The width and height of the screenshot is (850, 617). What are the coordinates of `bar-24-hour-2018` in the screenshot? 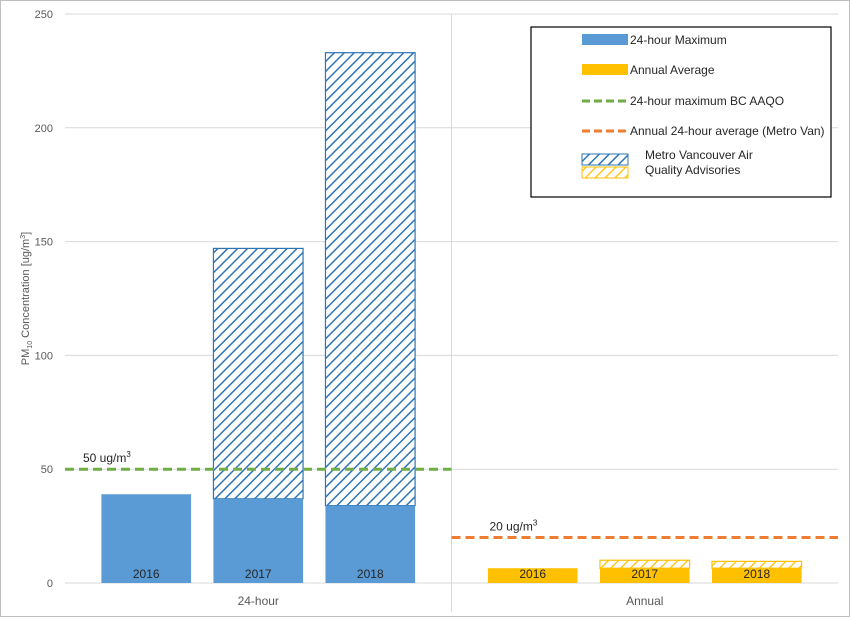 It's located at (370, 544).